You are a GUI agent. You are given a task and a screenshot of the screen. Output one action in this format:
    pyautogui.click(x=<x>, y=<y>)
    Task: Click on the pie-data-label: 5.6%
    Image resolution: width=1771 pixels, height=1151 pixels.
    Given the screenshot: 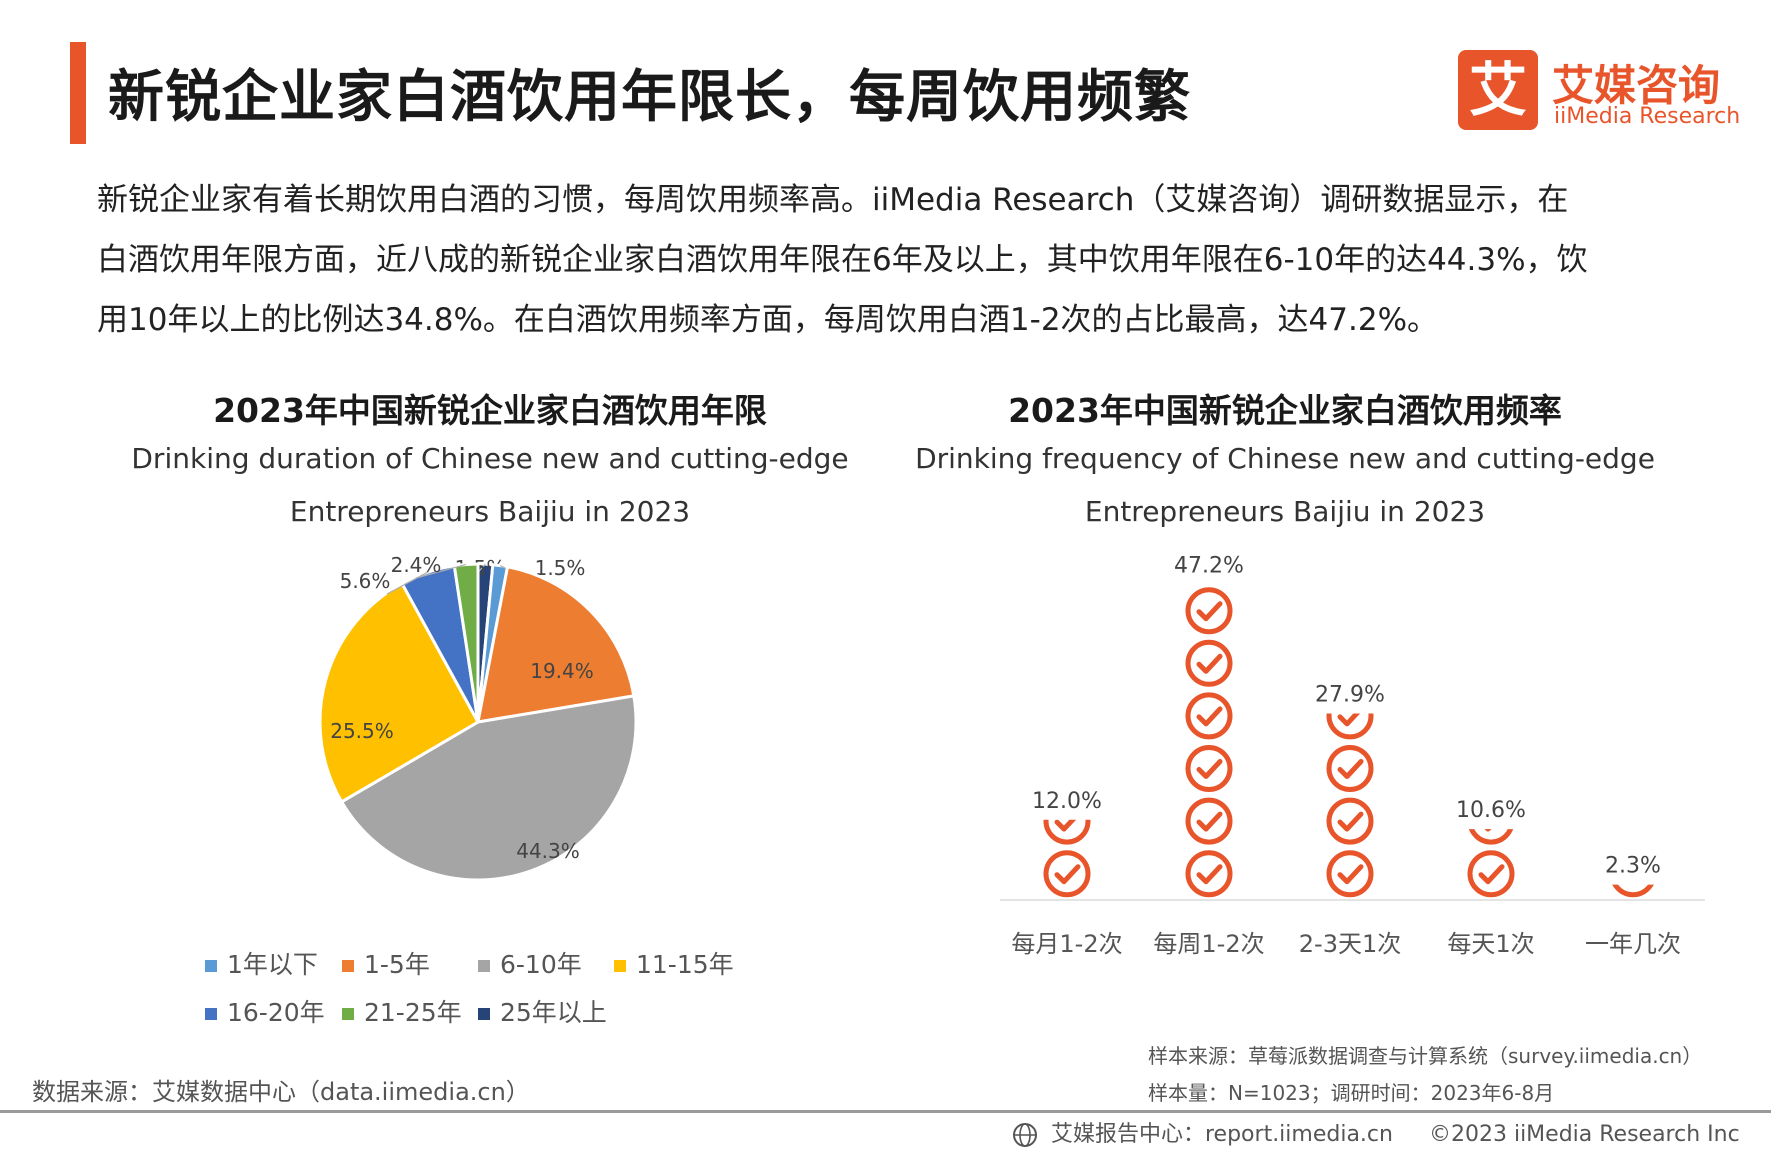 What is the action you would take?
    pyautogui.click(x=365, y=581)
    